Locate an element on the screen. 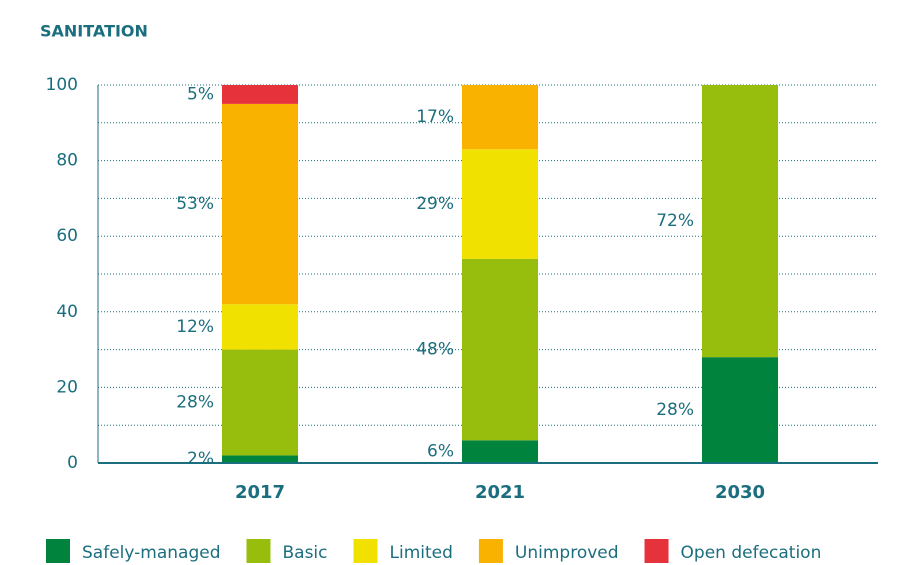  y-tick-label: 20 is located at coordinates (67, 387).